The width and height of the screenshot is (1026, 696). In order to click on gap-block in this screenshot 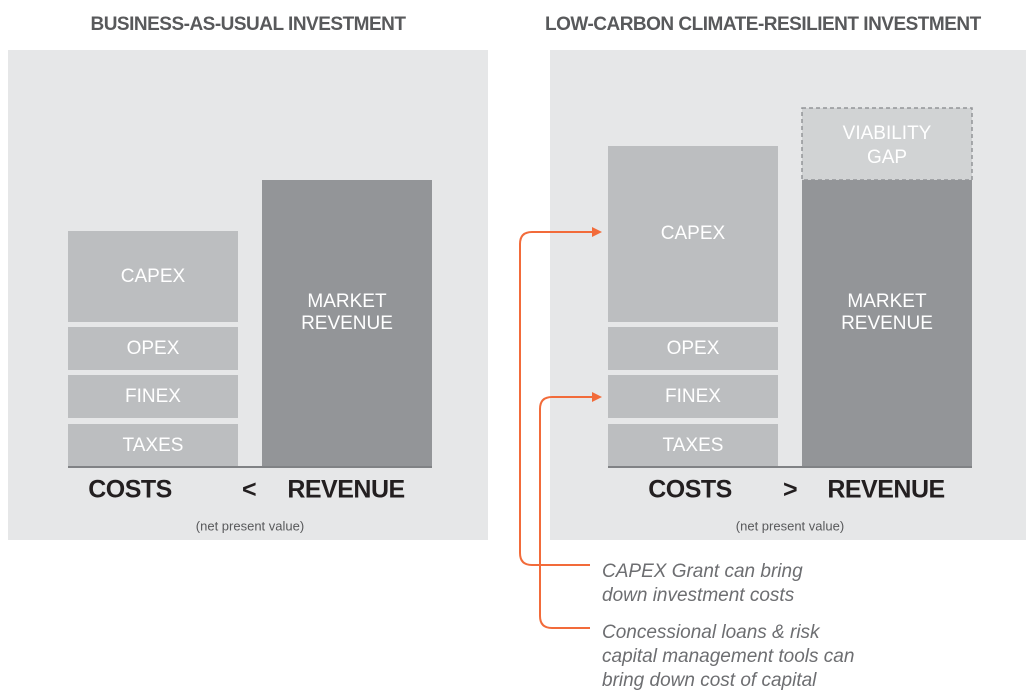, I will do `click(887, 144)`.